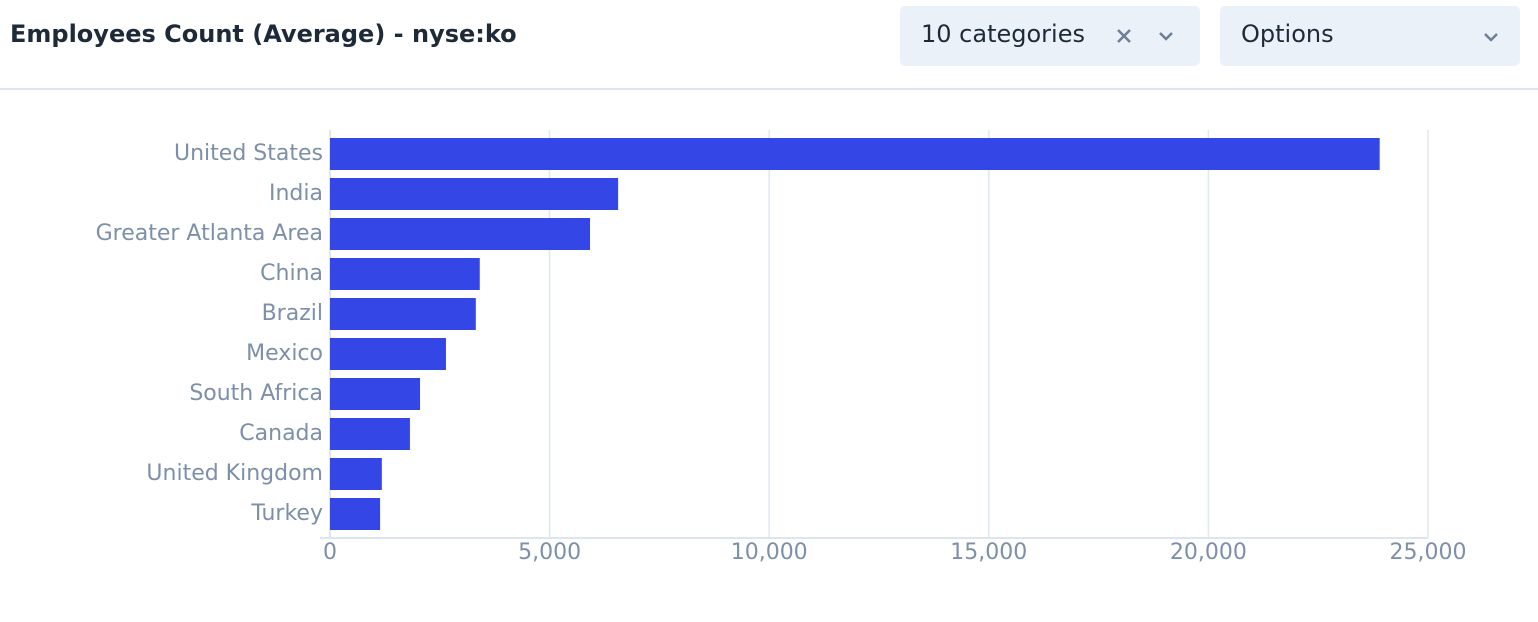 This screenshot has width=1538, height=622. I want to click on category-dropdown: 10 categories, so click(1050, 36).